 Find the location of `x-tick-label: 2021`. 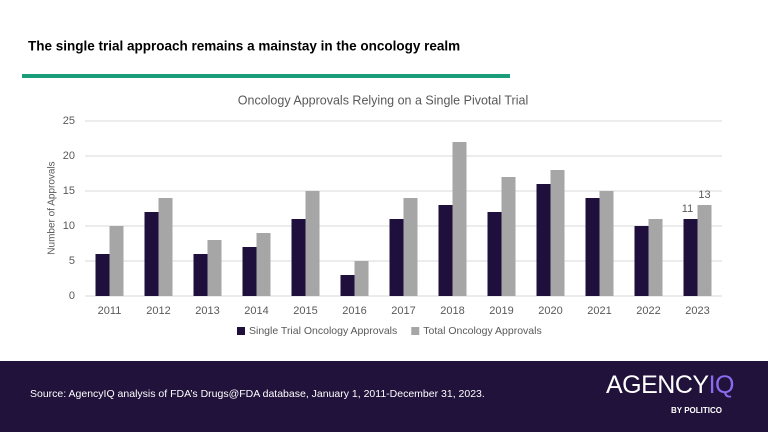

x-tick-label: 2021 is located at coordinates (599, 311).